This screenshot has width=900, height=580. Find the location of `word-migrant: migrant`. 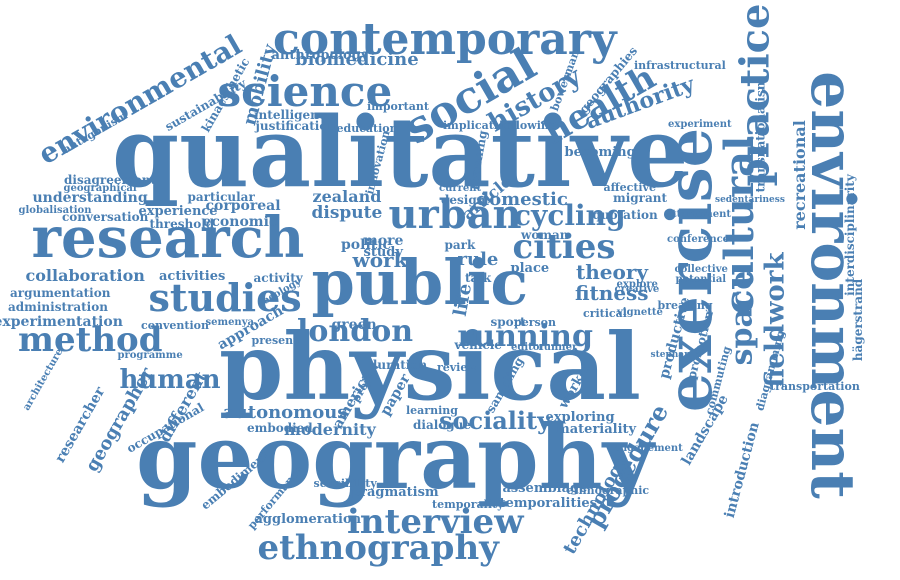

word-migrant: migrant is located at coordinates (640, 198).